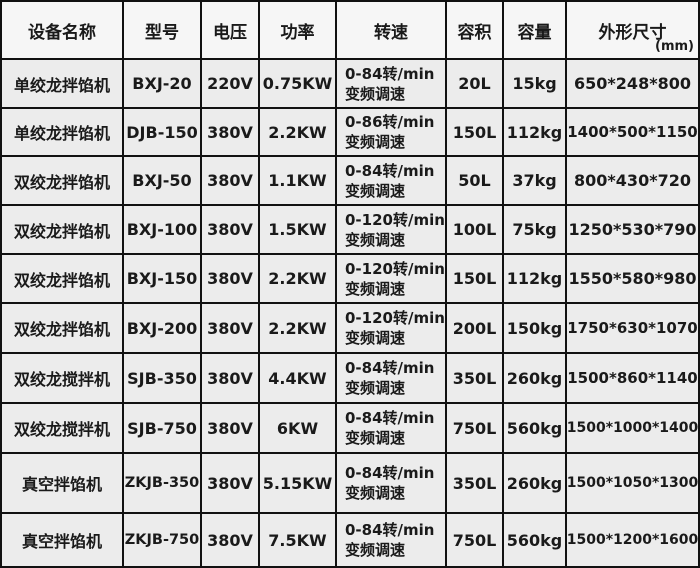 Image resolution: width=700 pixels, height=568 pixels. Describe the element at coordinates (297, 540) in the screenshot. I see `table-cell: 7.5KW` at that location.